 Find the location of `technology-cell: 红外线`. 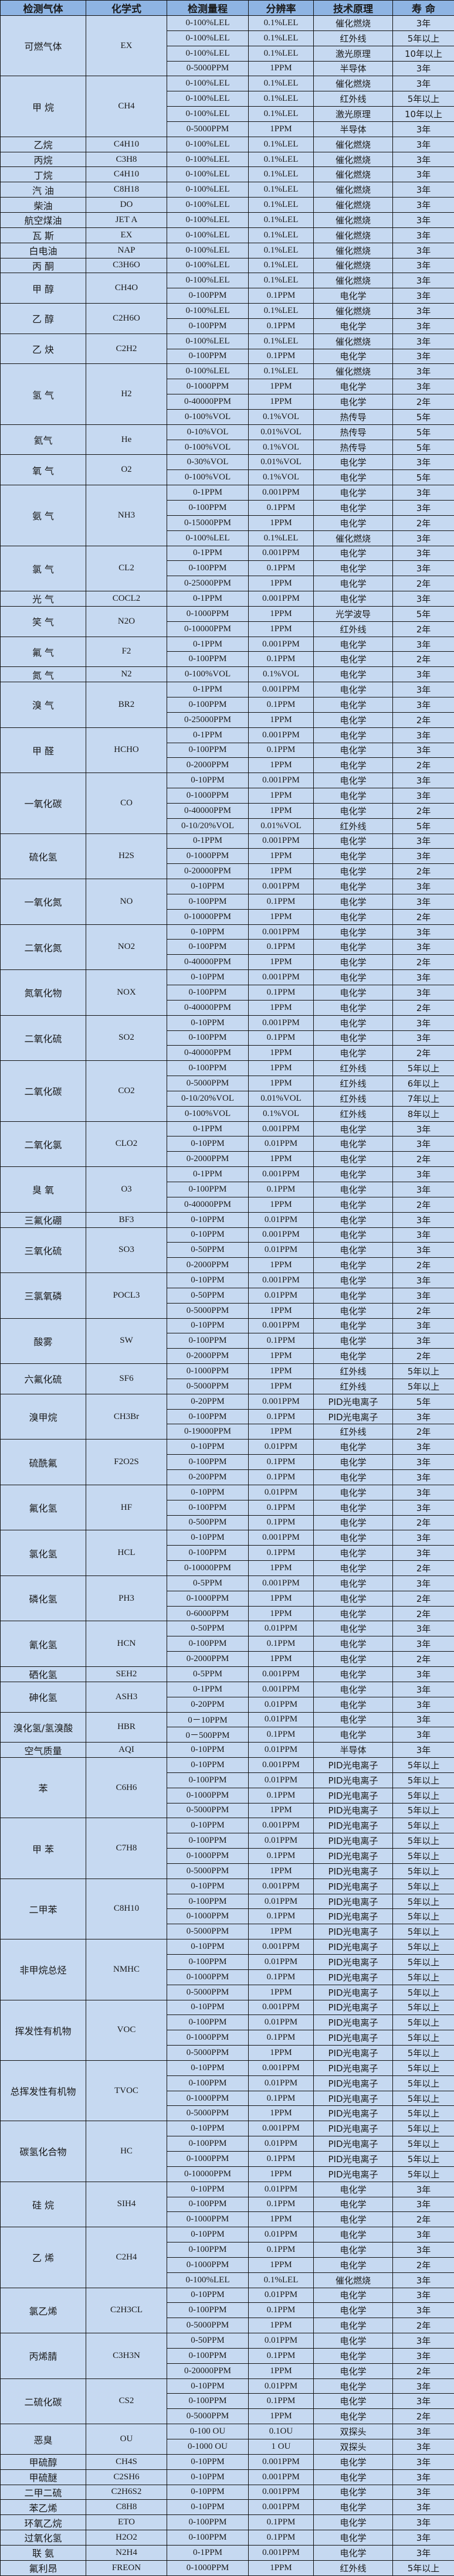

technology-cell: 红外线 is located at coordinates (353, 1386).